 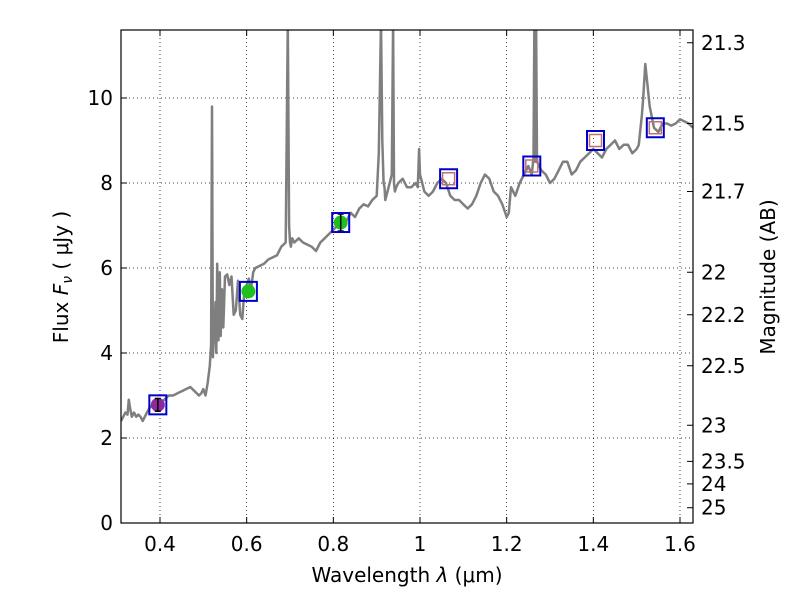 What do you see at coordinates (713, 425) in the screenshot?
I see `mag-tick-label: 23` at bounding box center [713, 425].